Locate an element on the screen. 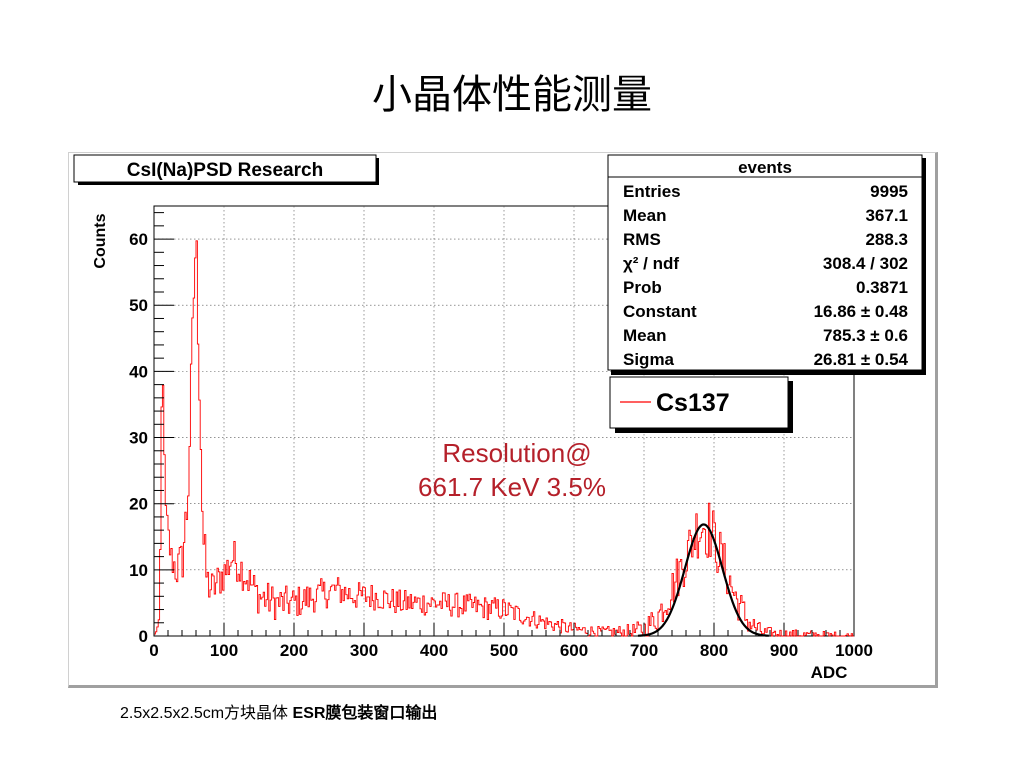 The height and width of the screenshot is (768, 1024). annotation-line-1: Resolution@ is located at coordinates (516, 453).